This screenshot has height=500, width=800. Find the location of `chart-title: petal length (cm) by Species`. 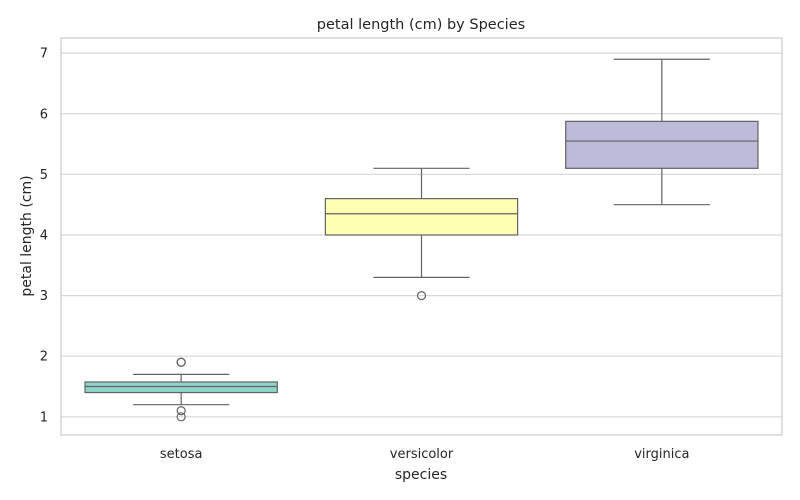

chart-title: petal length (cm) by Species is located at coordinates (421, 25).